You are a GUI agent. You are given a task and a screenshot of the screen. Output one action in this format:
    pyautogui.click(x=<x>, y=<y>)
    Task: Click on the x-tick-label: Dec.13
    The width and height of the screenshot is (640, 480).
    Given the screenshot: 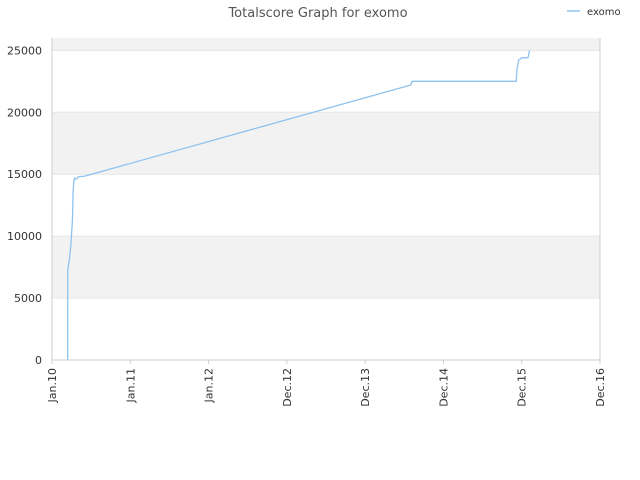 What is the action you would take?
    pyautogui.click(x=365, y=387)
    